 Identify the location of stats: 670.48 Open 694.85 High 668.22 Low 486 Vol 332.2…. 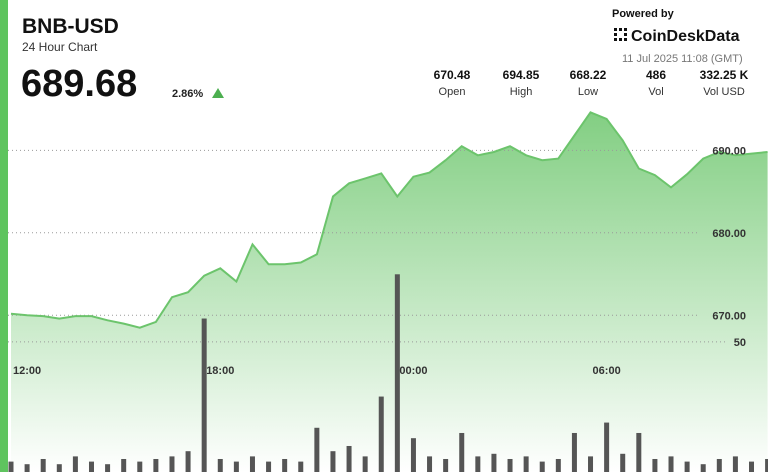
(591, 83).